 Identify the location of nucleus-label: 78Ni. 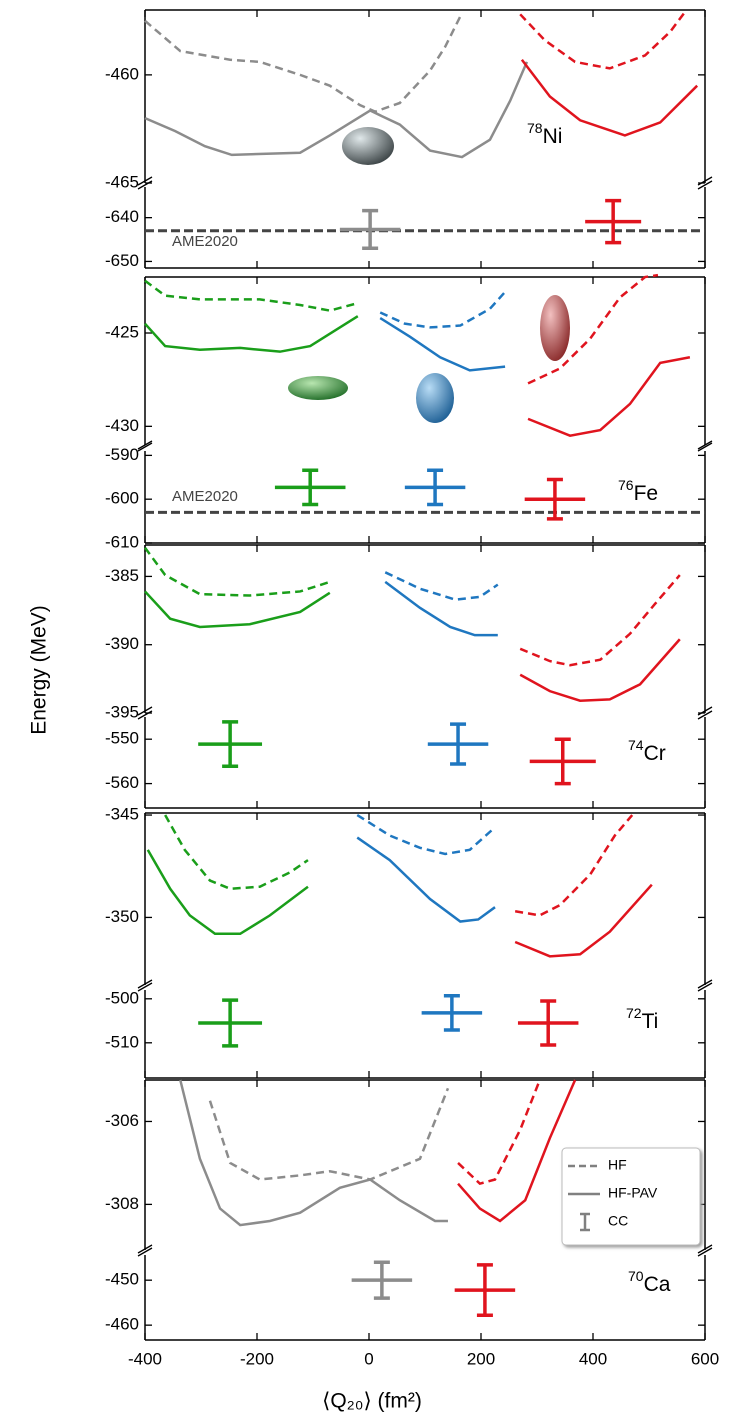
(544, 134).